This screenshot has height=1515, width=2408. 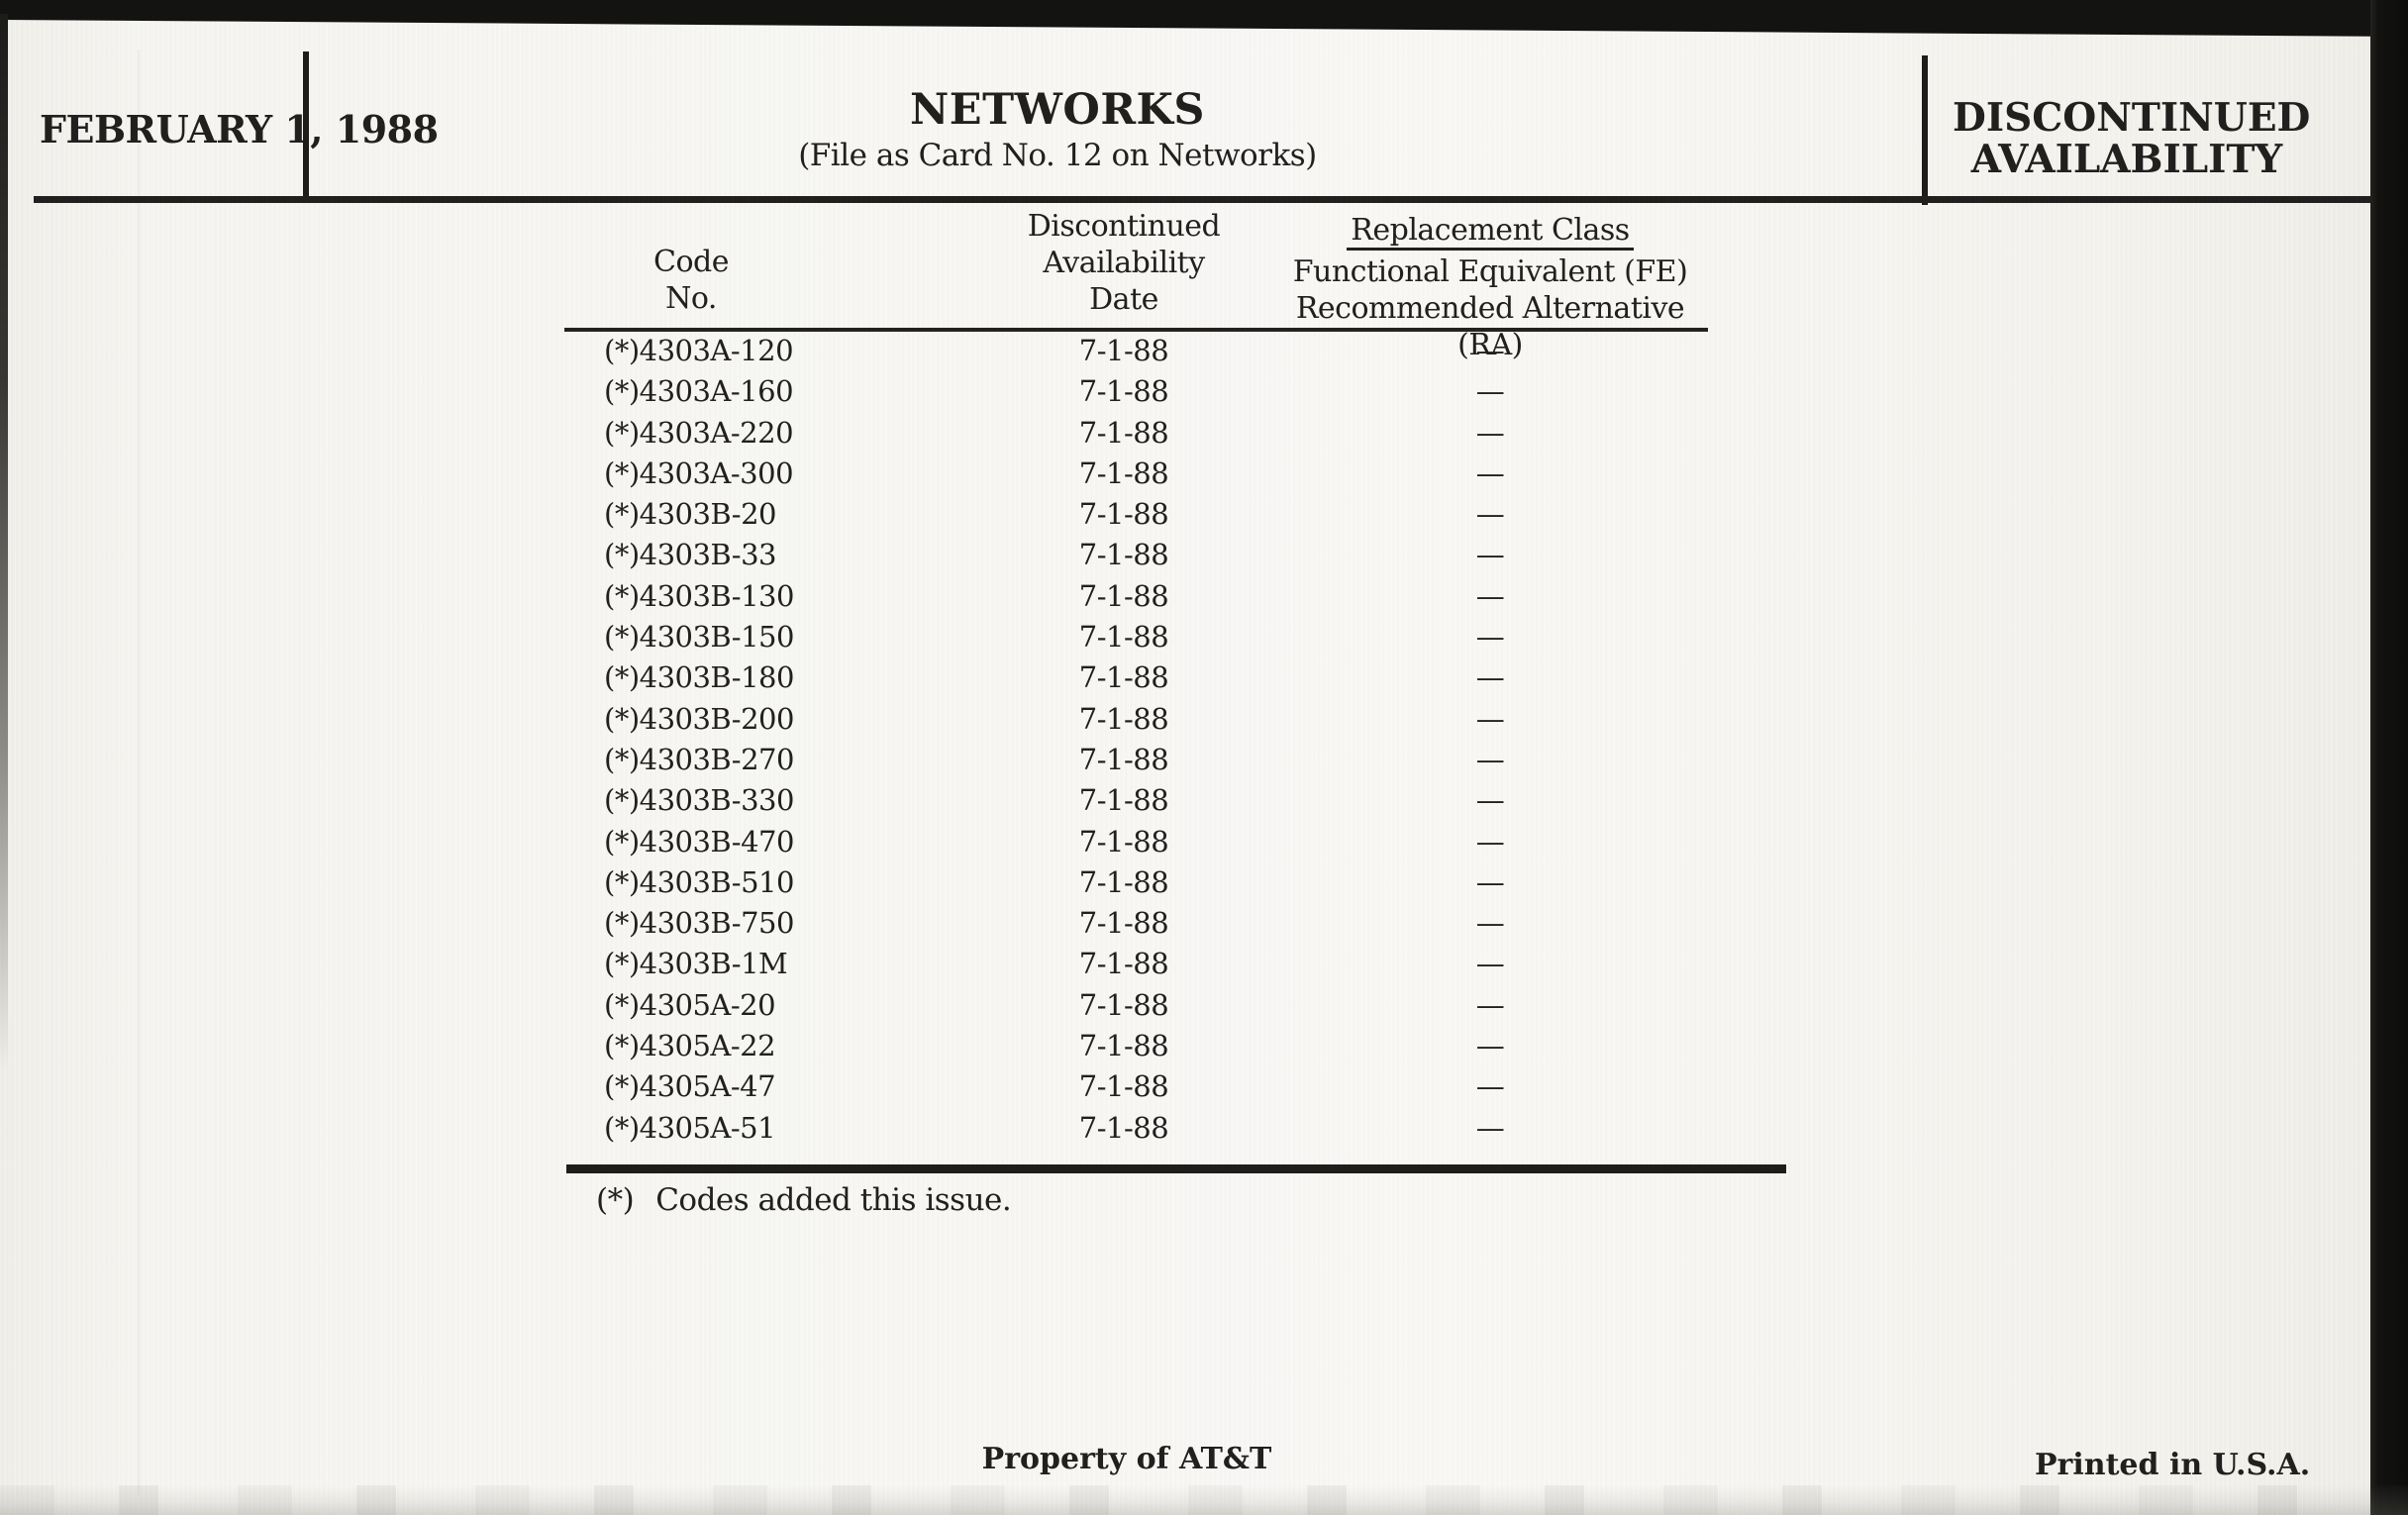 What do you see at coordinates (1204, 842) in the screenshot?
I see `table-row: (*)4303B-470 7-1-88 —` at bounding box center [1204, 842].